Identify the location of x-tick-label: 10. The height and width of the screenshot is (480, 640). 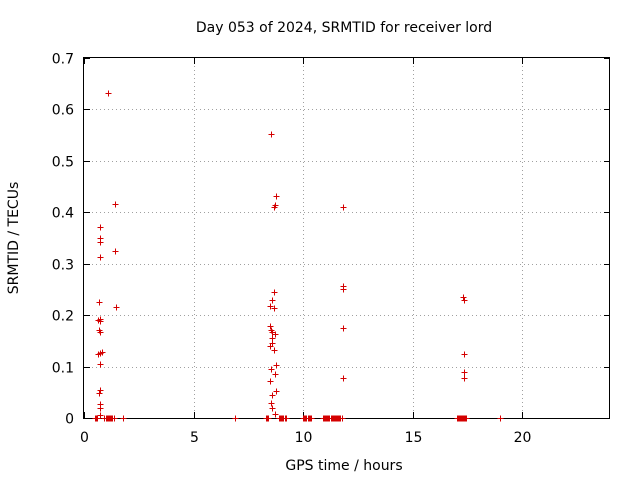
(304, 438).